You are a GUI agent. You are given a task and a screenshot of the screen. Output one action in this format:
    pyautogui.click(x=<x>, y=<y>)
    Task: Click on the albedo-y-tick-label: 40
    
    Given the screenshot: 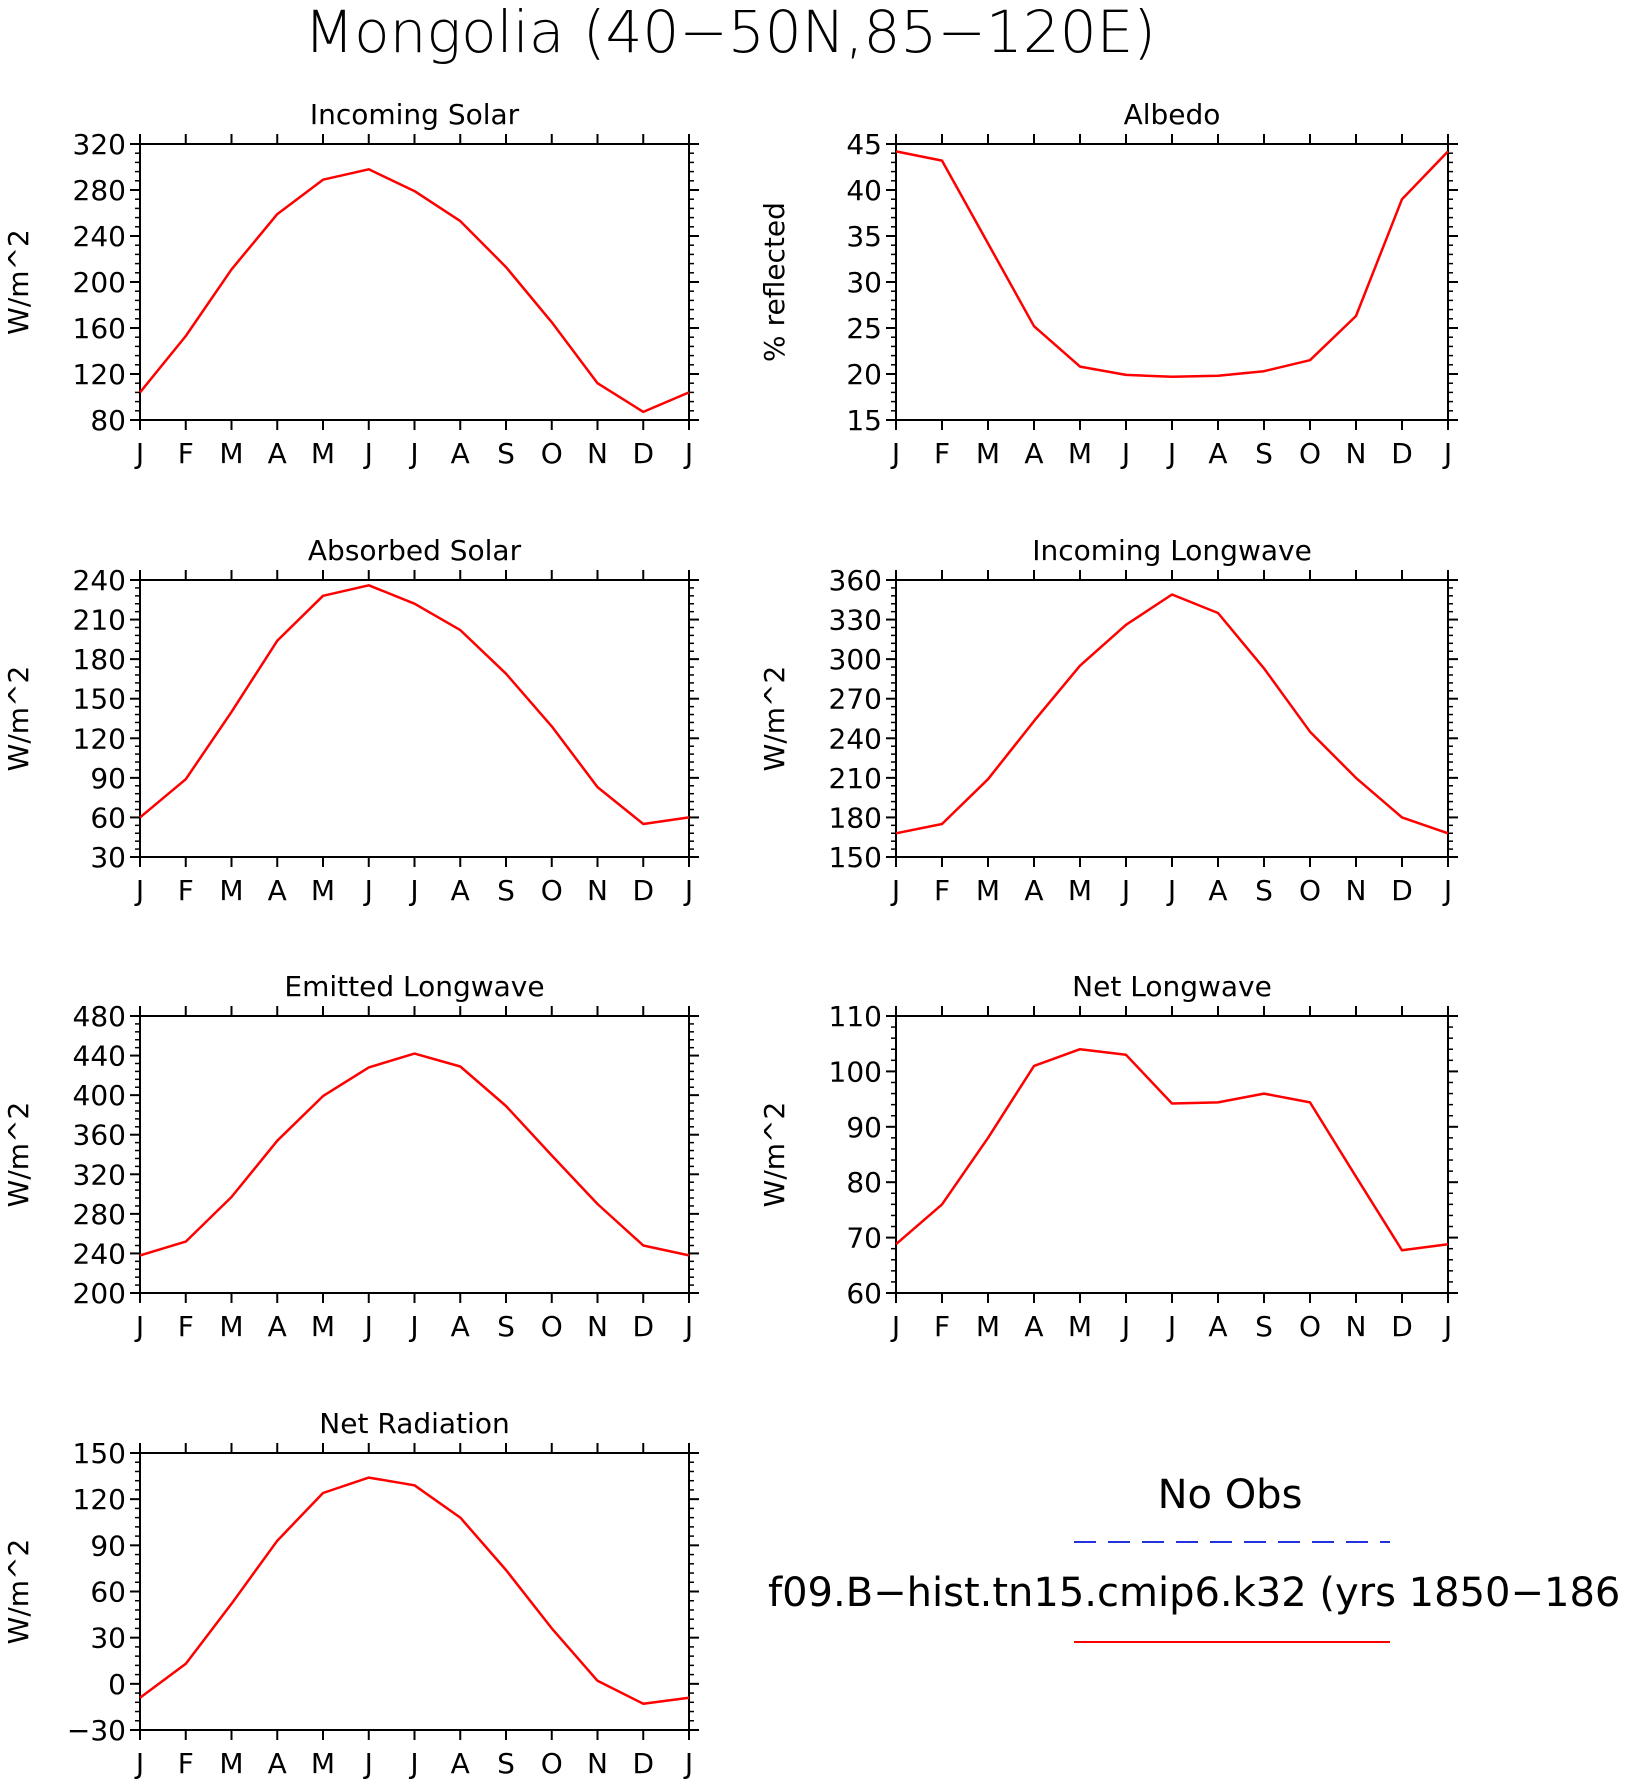 What is the action you would take?
    pyautogui.click(x=864, y=190)
    